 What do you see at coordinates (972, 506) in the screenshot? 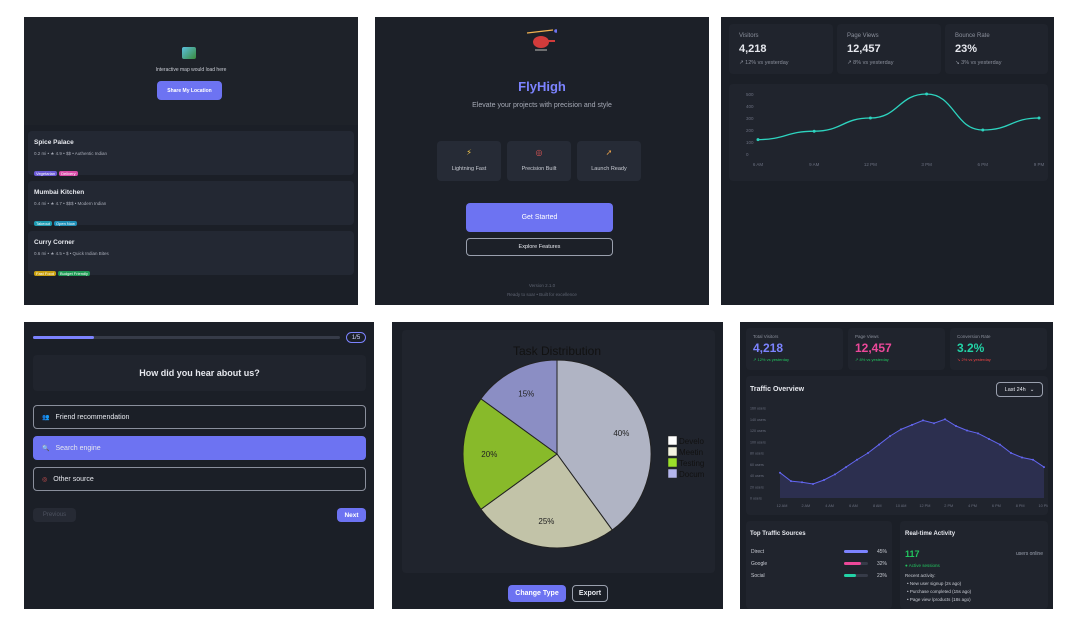
I see `x-tick-label: 4 PM` at bounding box center [972, 506].